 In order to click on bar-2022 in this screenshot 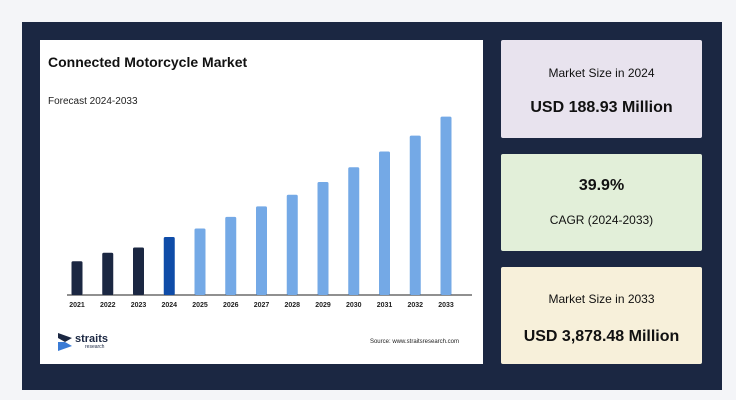, I will do `click(108, 273)`.